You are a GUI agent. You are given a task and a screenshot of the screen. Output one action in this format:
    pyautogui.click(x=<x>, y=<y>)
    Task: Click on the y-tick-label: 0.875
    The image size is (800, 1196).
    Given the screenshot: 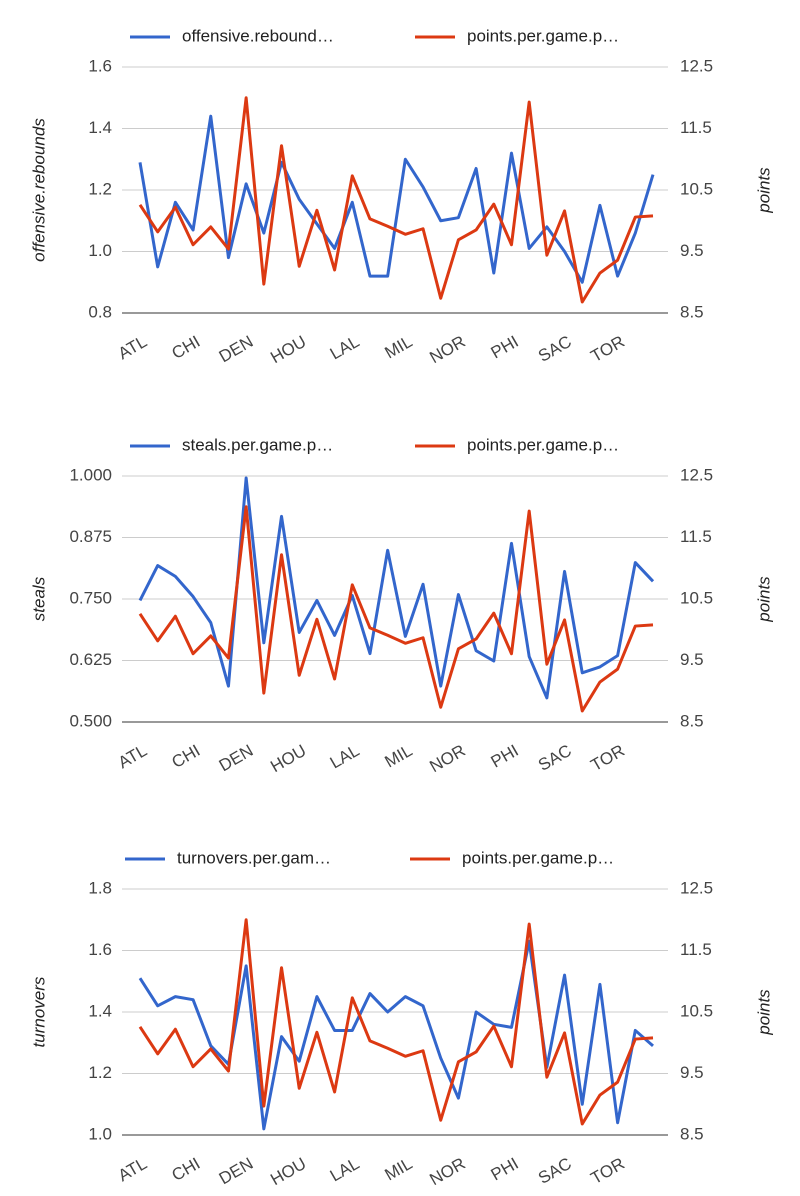 What is the action you would take?
    pyautogui.click(x=90, y=536)
    